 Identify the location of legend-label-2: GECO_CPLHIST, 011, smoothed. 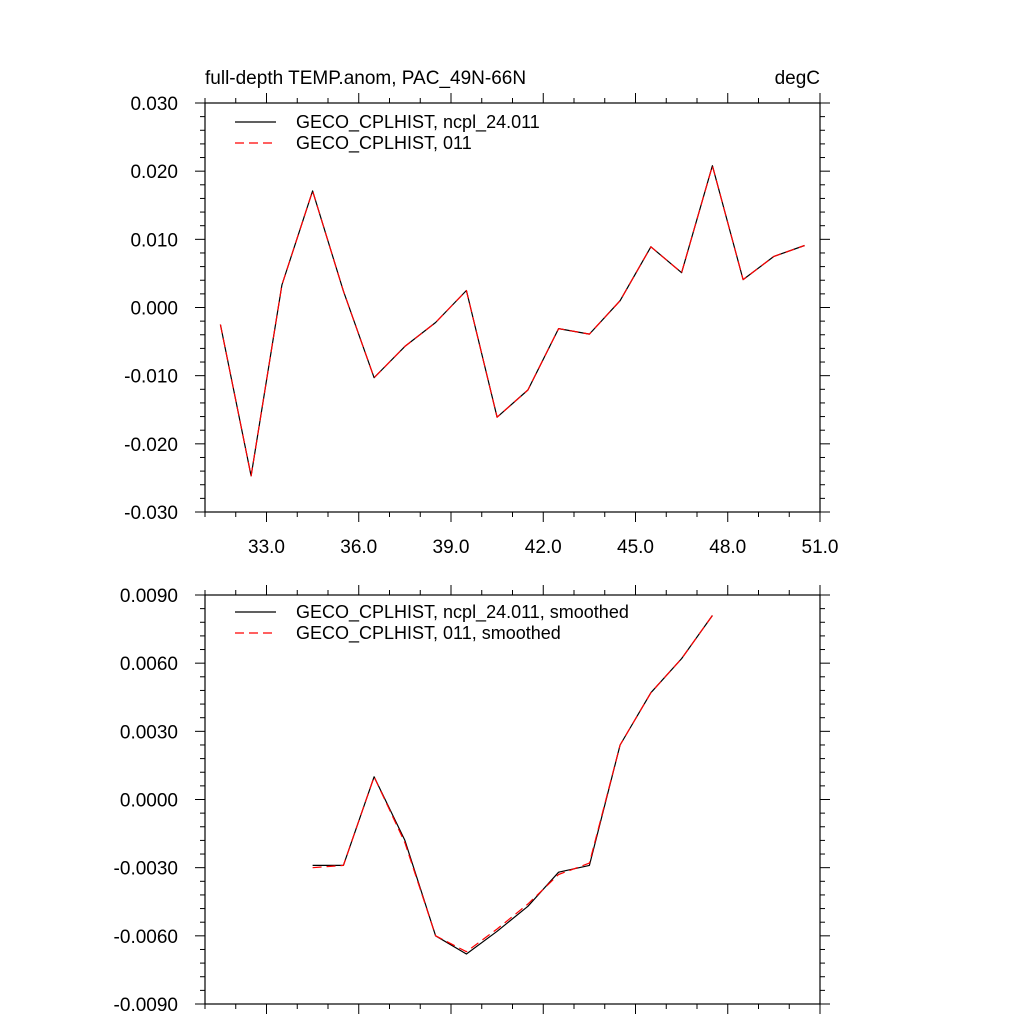
(428, 633).